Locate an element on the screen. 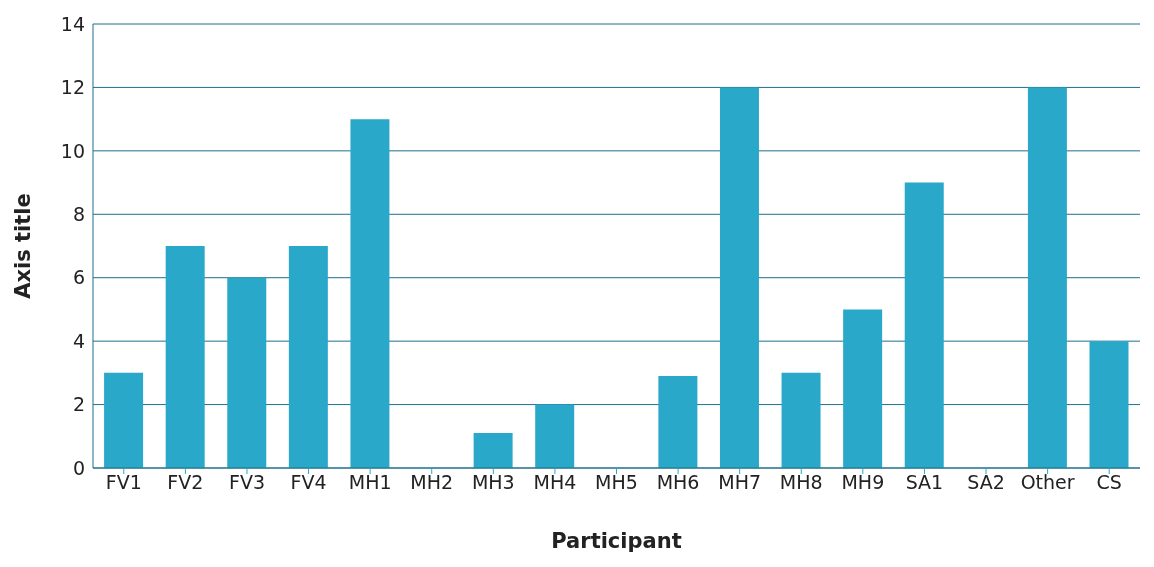  y-tick-label: 0 is located at coordinates (78, 467).